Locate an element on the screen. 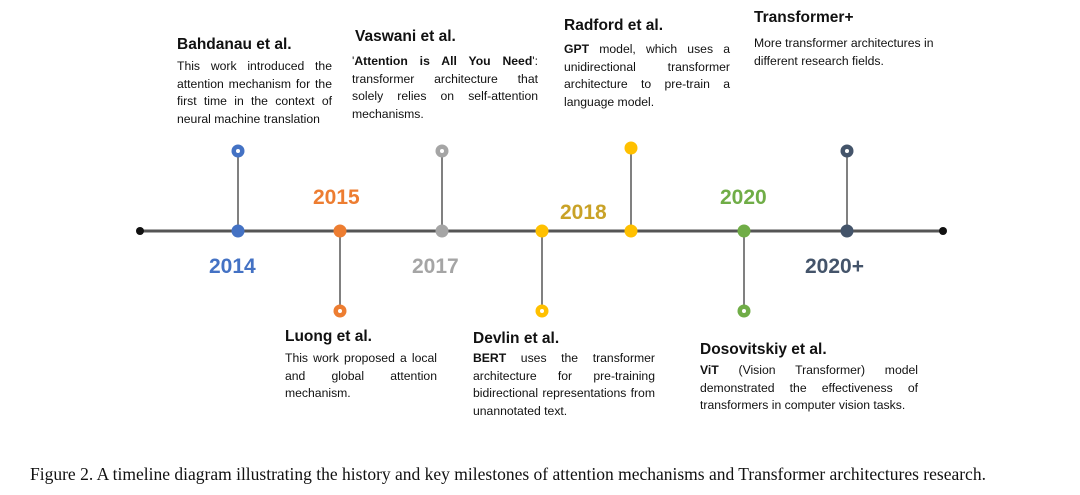 The image size is (1080, 495). axis-marker-2018-b is located at coordinates (631, 231).